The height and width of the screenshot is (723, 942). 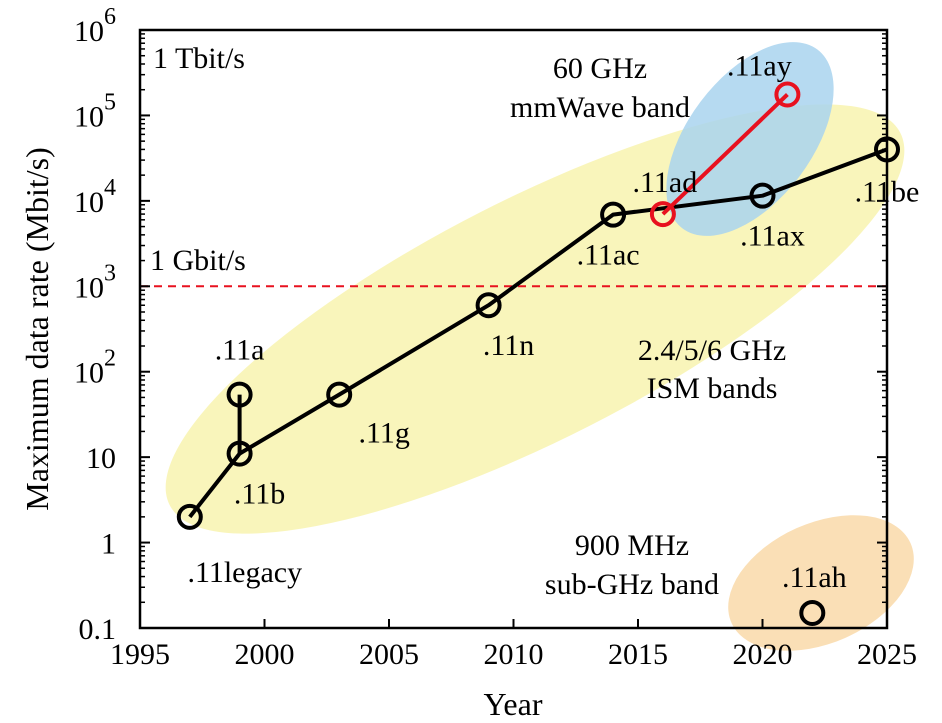 What do you see at coordinates (600, 107) in the screenshot?
I see `mmwave-label-line2: mmWave band` at bounding box center [600, 107].